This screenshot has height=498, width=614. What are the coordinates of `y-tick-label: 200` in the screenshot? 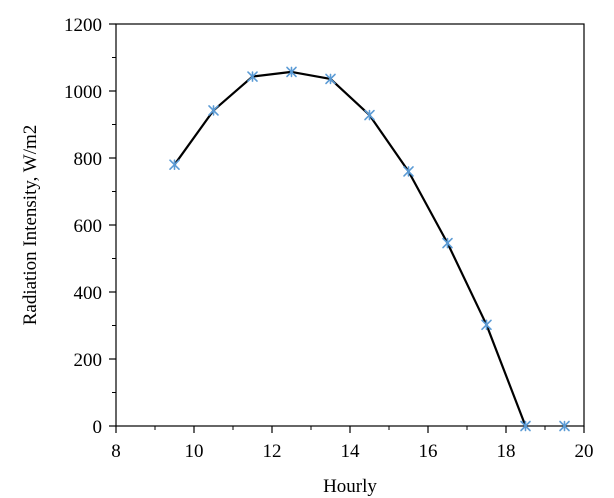 It's located at (88, 360).